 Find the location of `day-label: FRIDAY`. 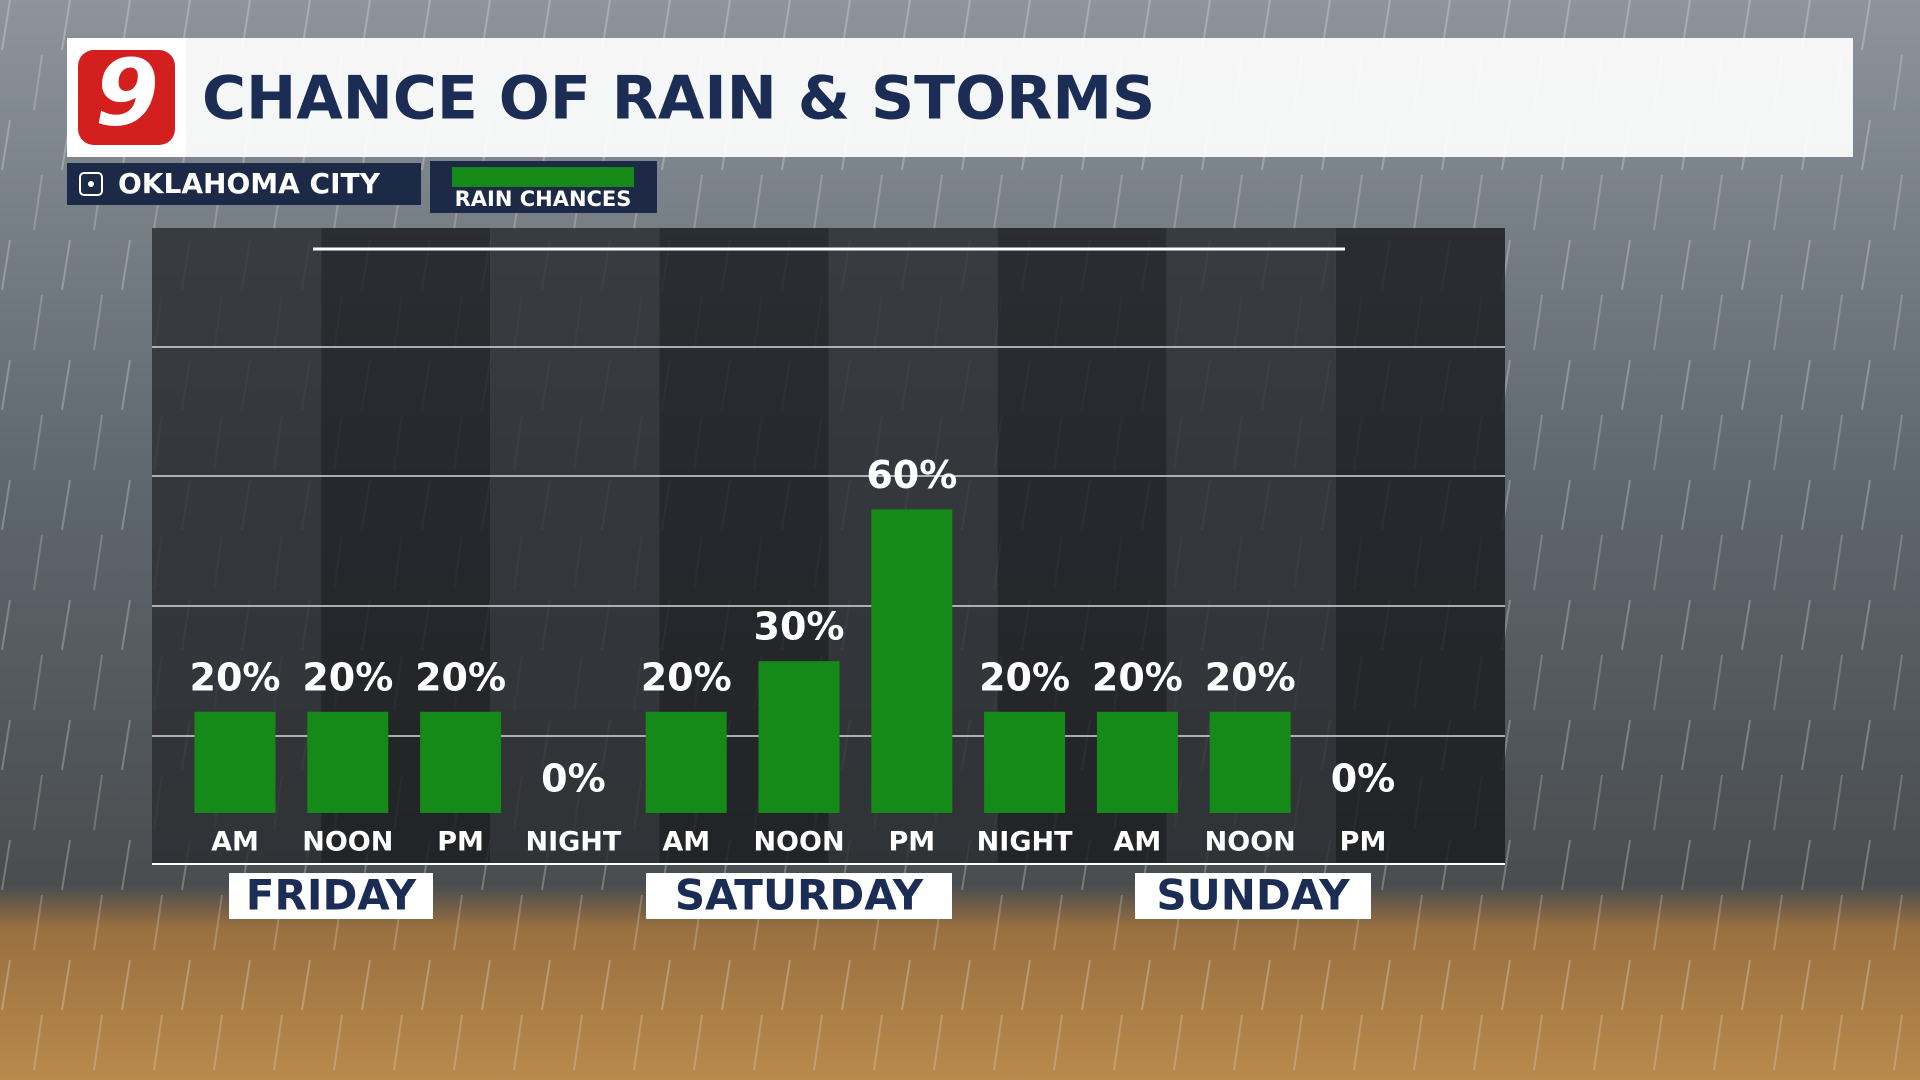

day-label: FRIDAY is located at coordinates (331, 895).